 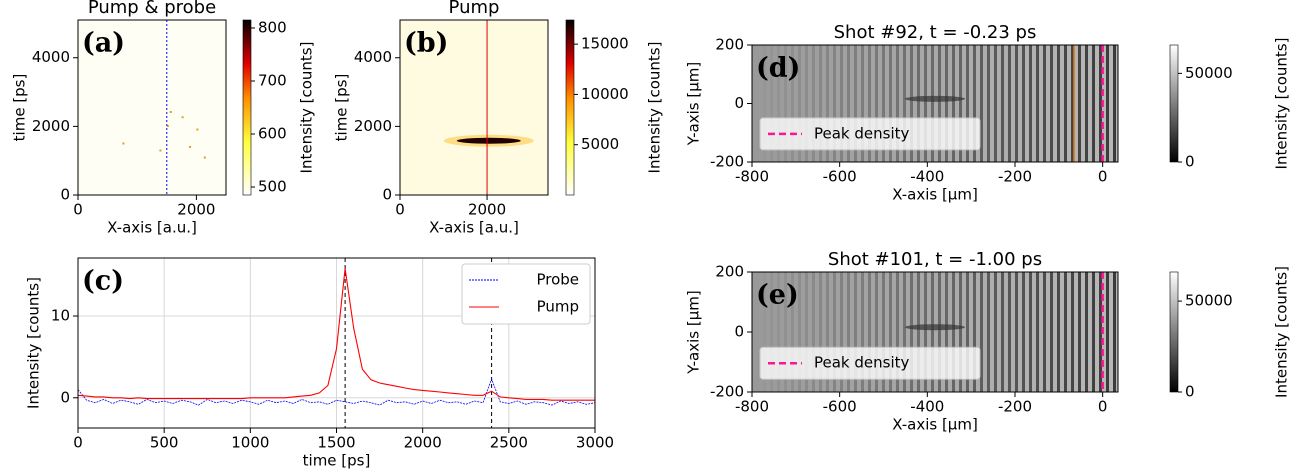 What do you see at coordinates (103, 281) in the screenshot?
I see `panel-label: (c)` at bounding box center [103, 281].